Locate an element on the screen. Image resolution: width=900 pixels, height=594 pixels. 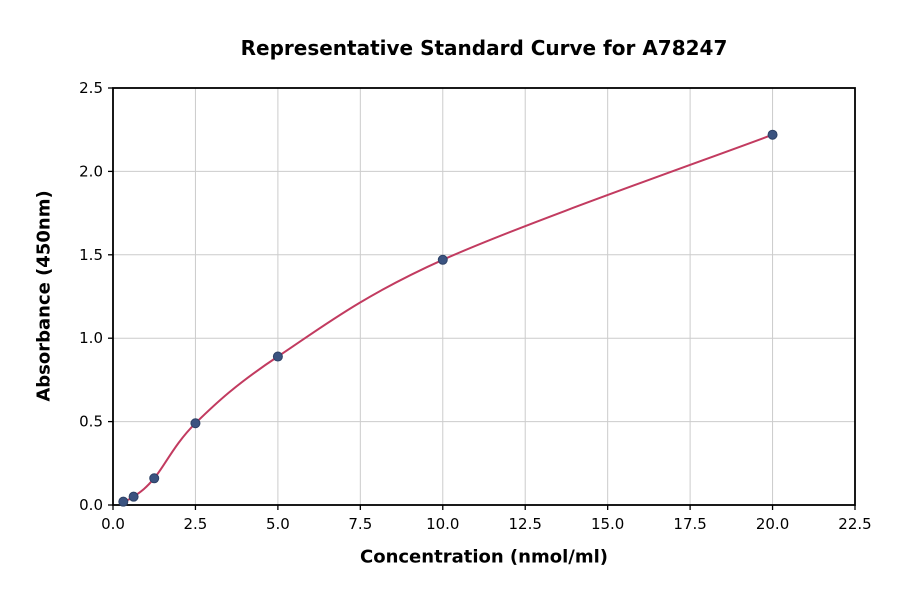
x-tick-label: 0.0 is located at coordinates (113, 524).